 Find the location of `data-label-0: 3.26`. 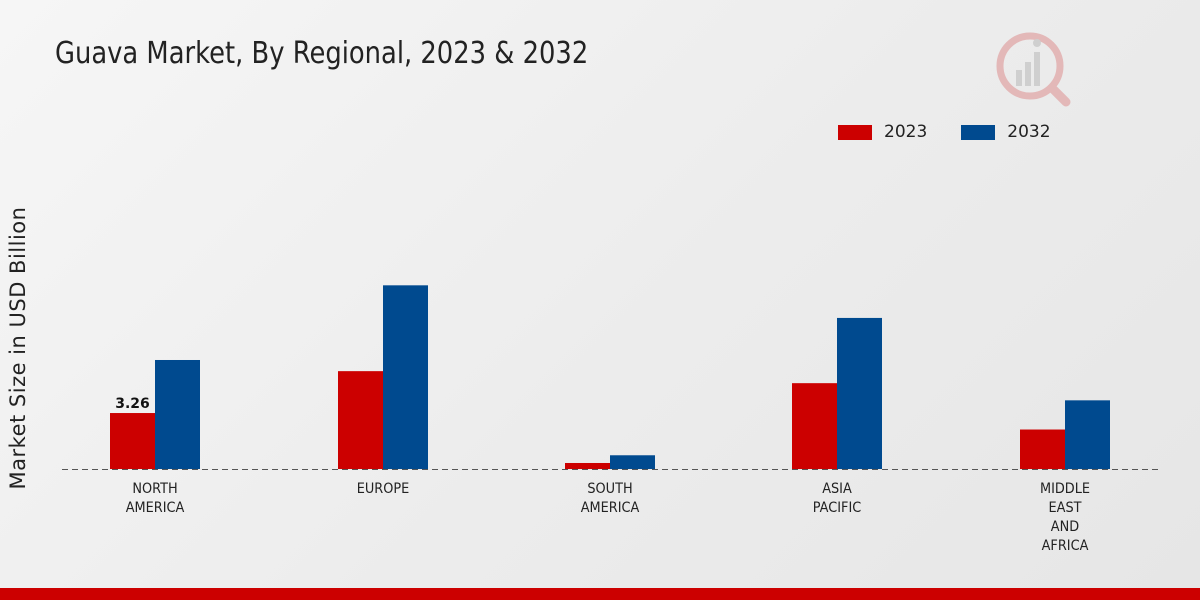

data-label-0: 3.26 is located at coordinates (132, 404).